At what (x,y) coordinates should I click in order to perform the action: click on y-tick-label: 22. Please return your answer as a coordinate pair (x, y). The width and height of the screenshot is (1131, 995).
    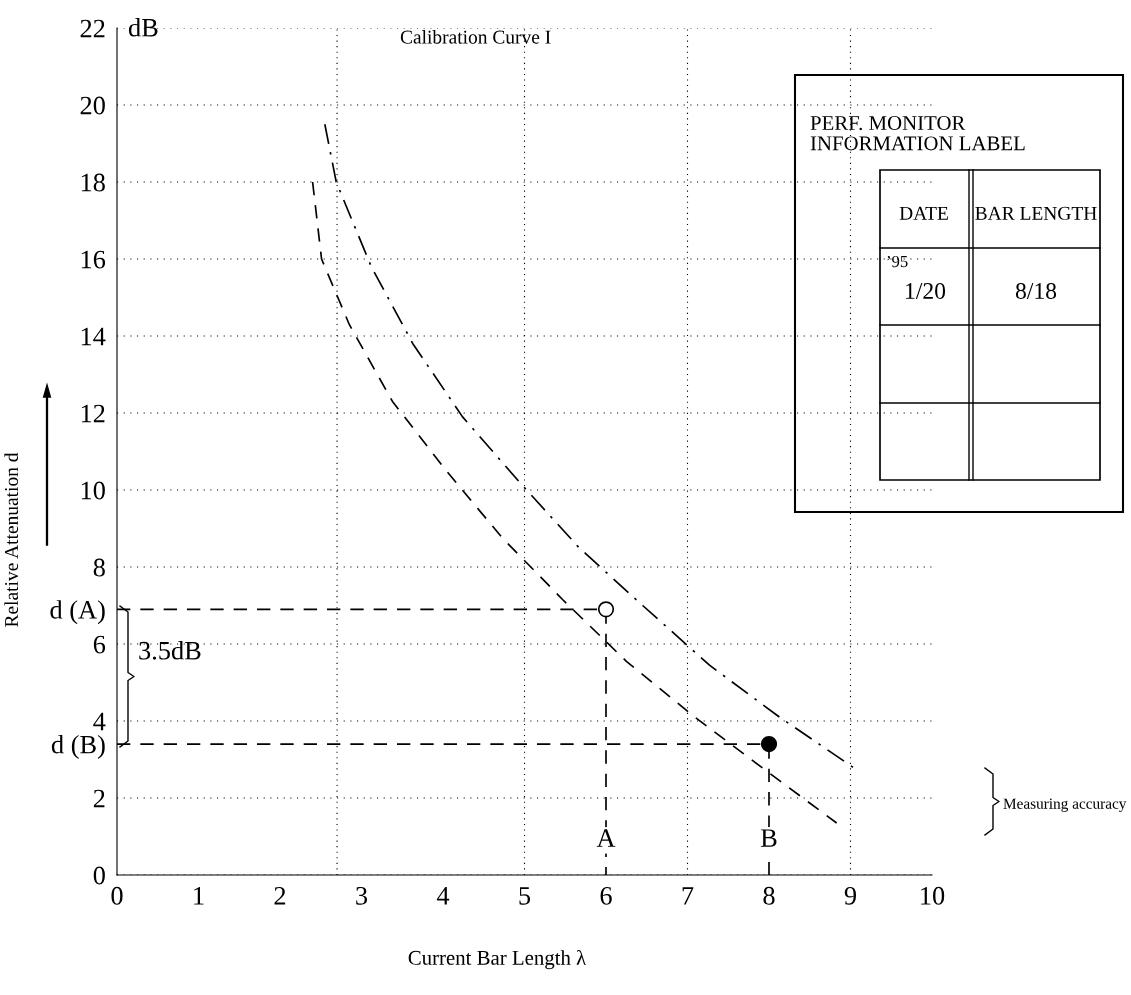
    Looking at the image, I should click on (92, 28).